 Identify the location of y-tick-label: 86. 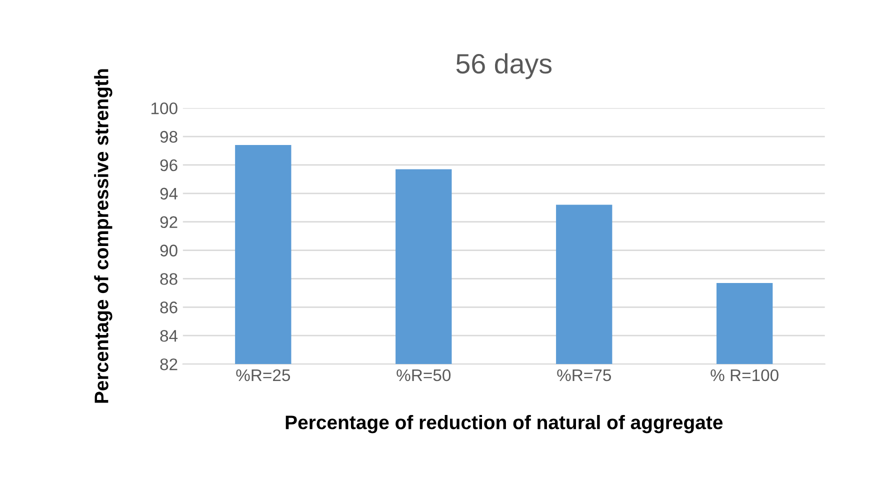
(169, 308).